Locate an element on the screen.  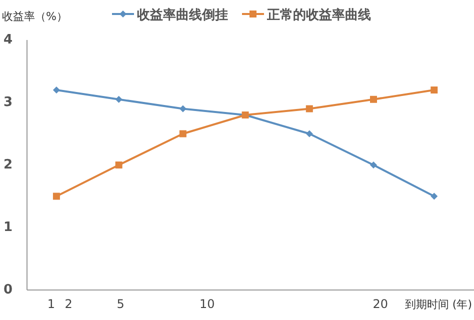
x-axis-title: 到期时间 (年) is located at coordinates (438, 304).